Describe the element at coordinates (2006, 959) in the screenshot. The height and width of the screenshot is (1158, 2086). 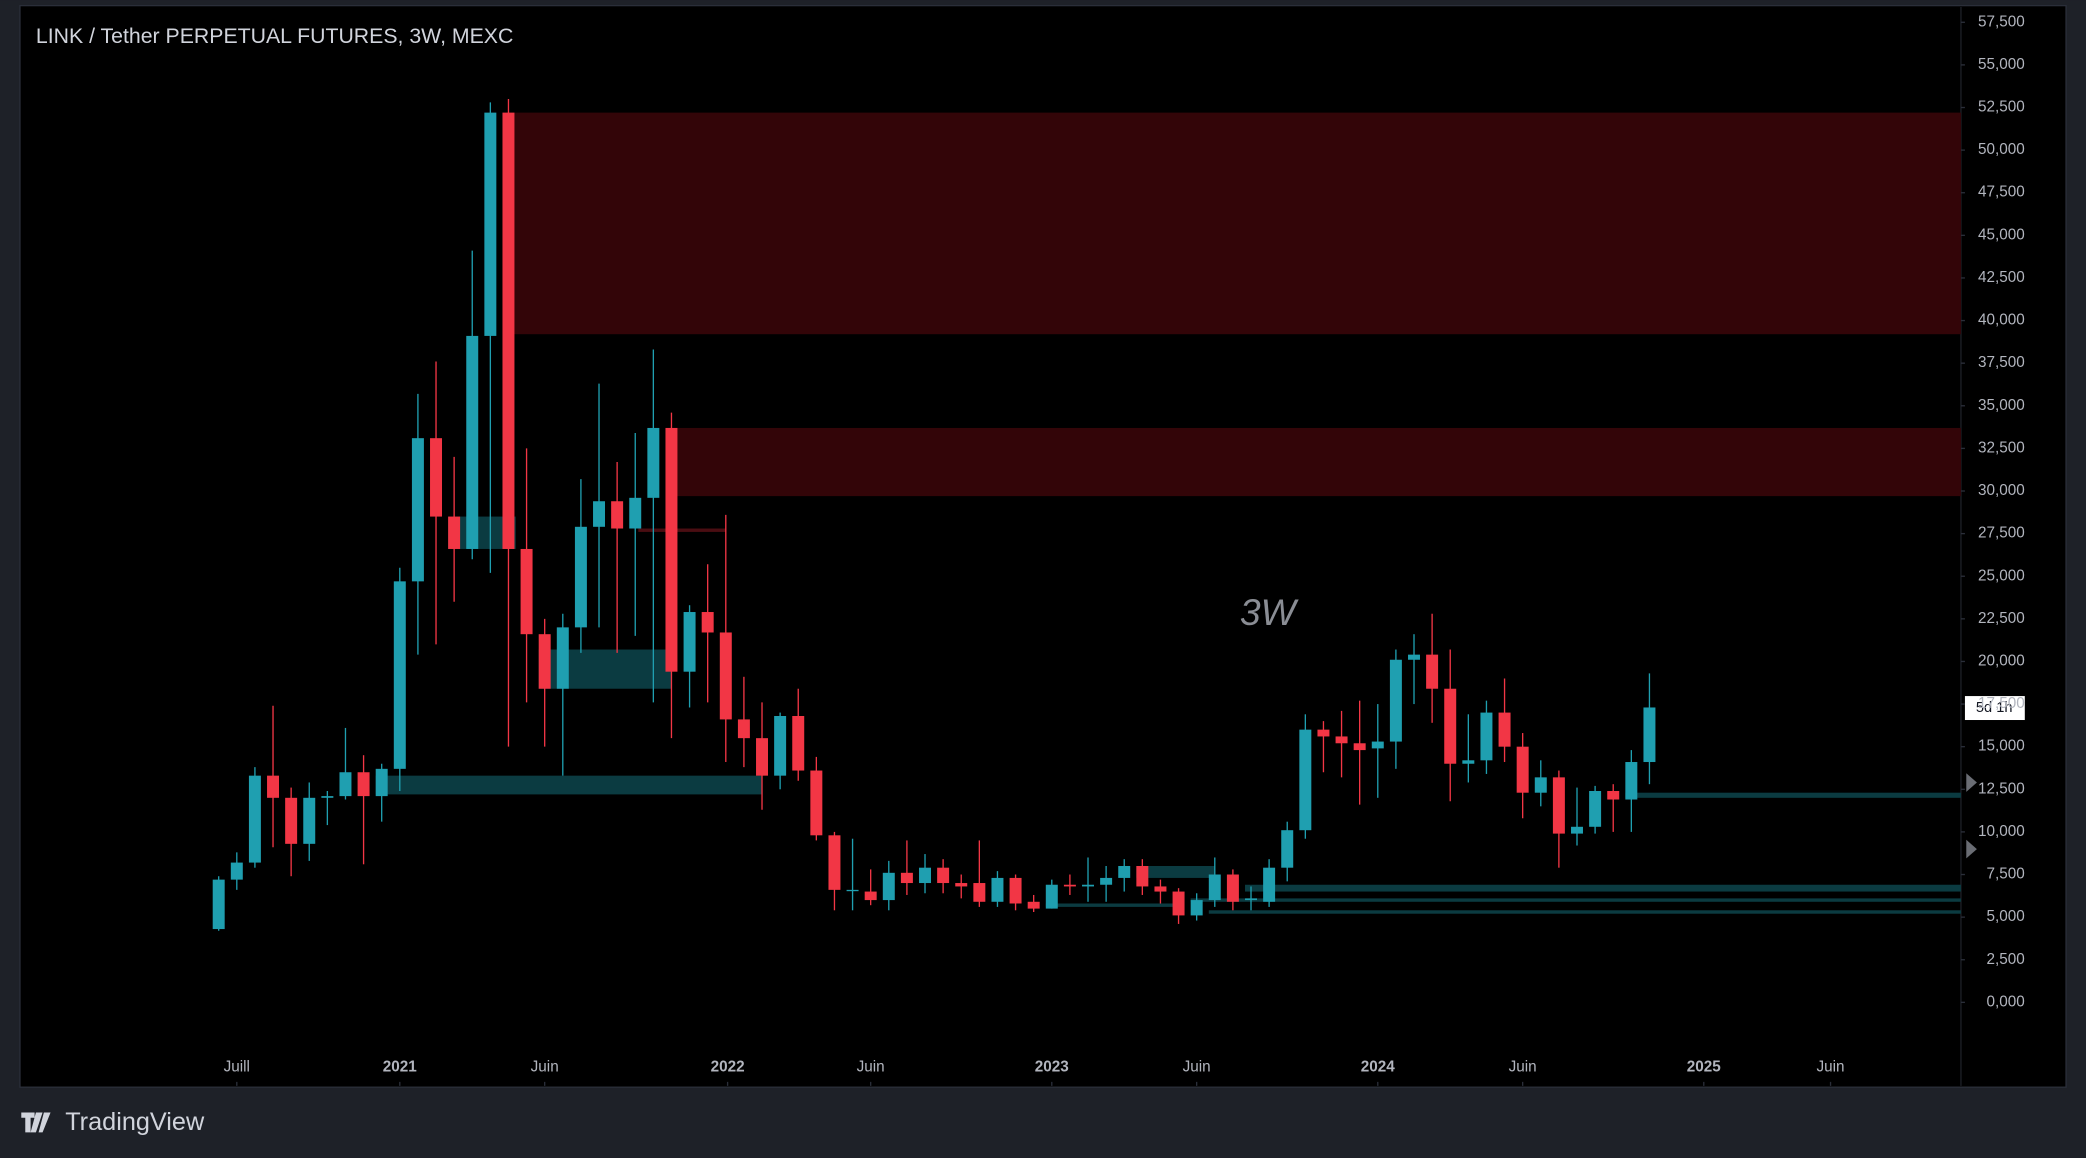
I see `y-tick-label: 2,500` at that location.